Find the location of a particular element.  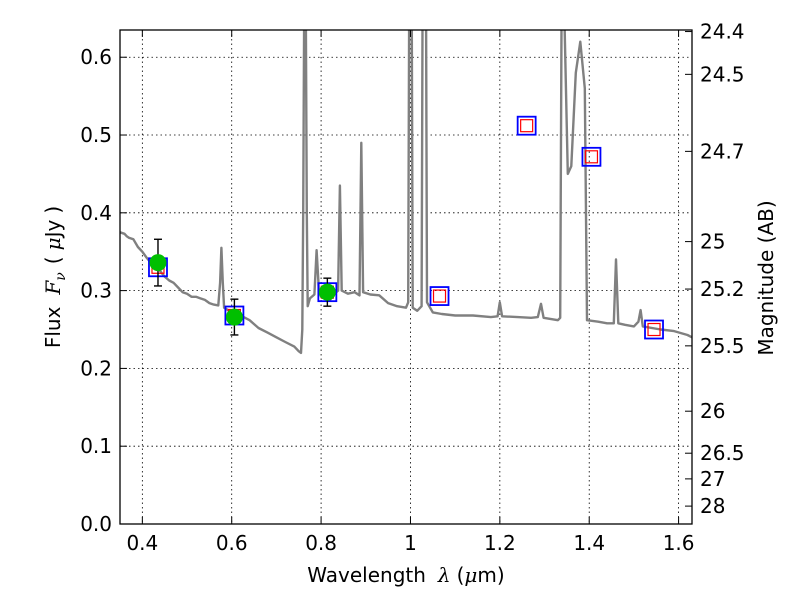

x-tick-label: 1.4 is located at coordinates (589, 543).